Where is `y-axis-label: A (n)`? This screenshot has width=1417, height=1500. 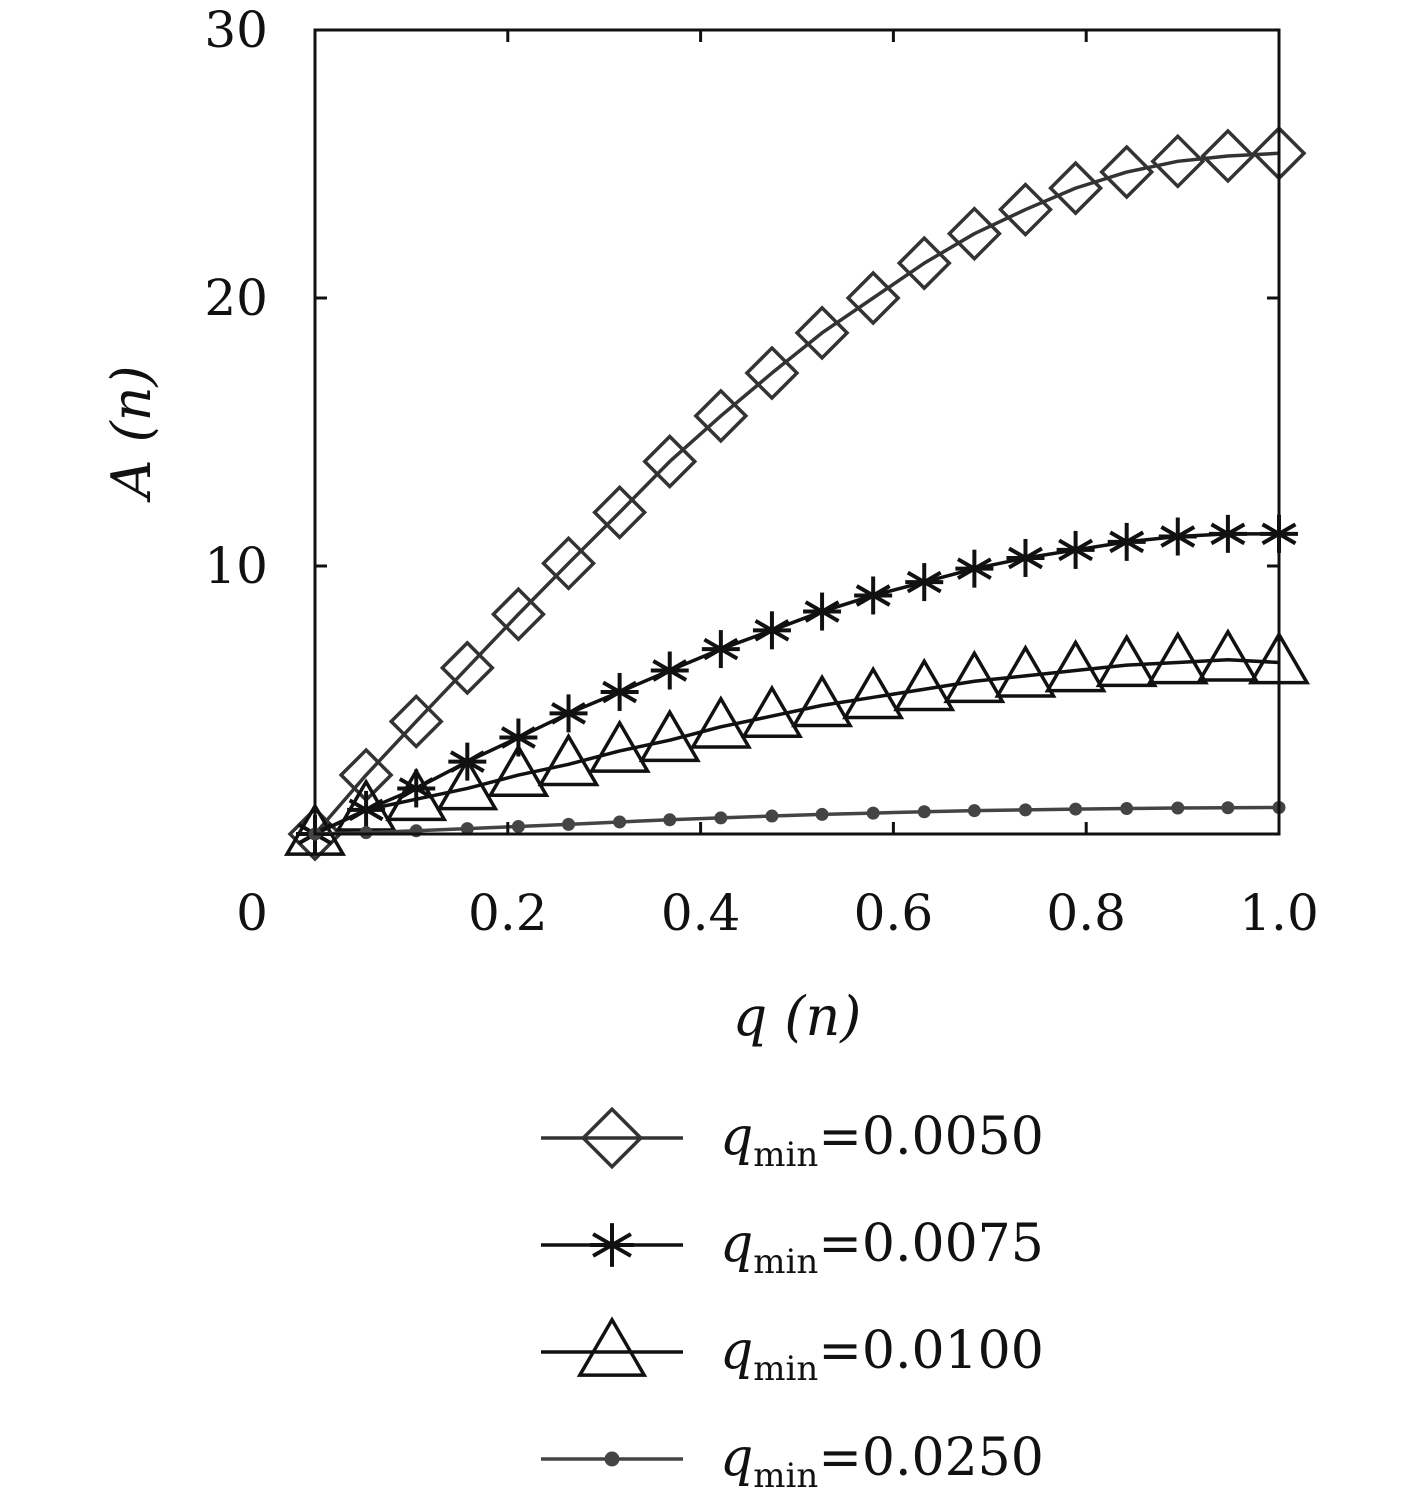
y-axis-label: A (n) is located at coordinates (131, 434).